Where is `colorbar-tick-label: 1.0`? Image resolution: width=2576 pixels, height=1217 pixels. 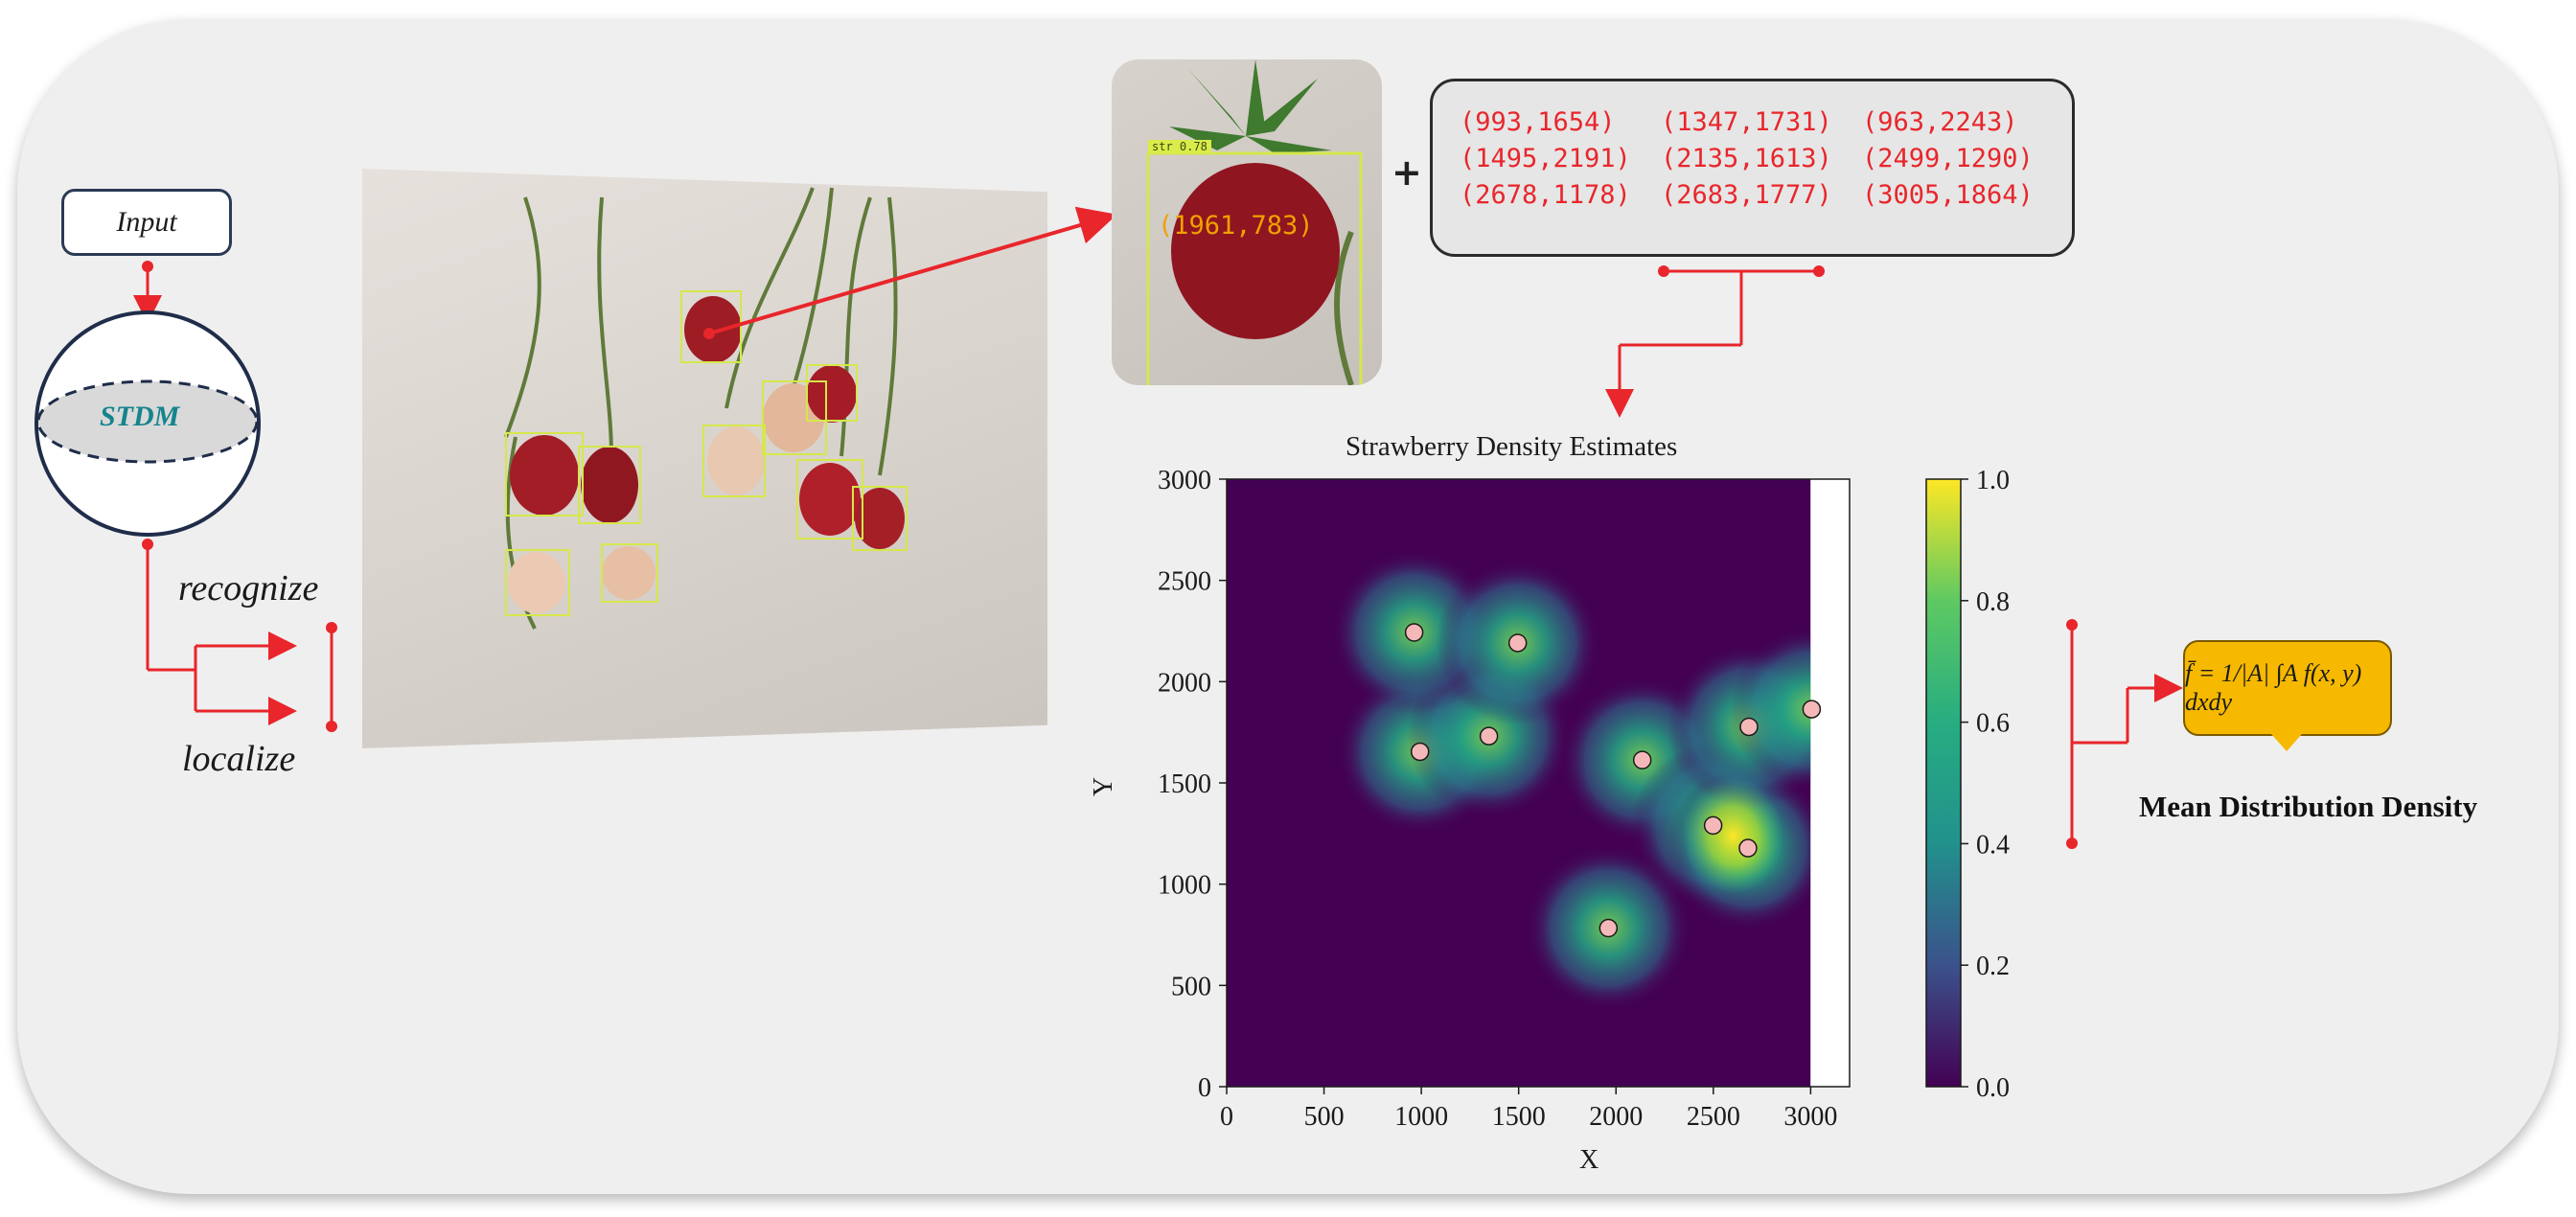
colorbar-tick-label: 1.0 is located at coordinates (1993, 481).